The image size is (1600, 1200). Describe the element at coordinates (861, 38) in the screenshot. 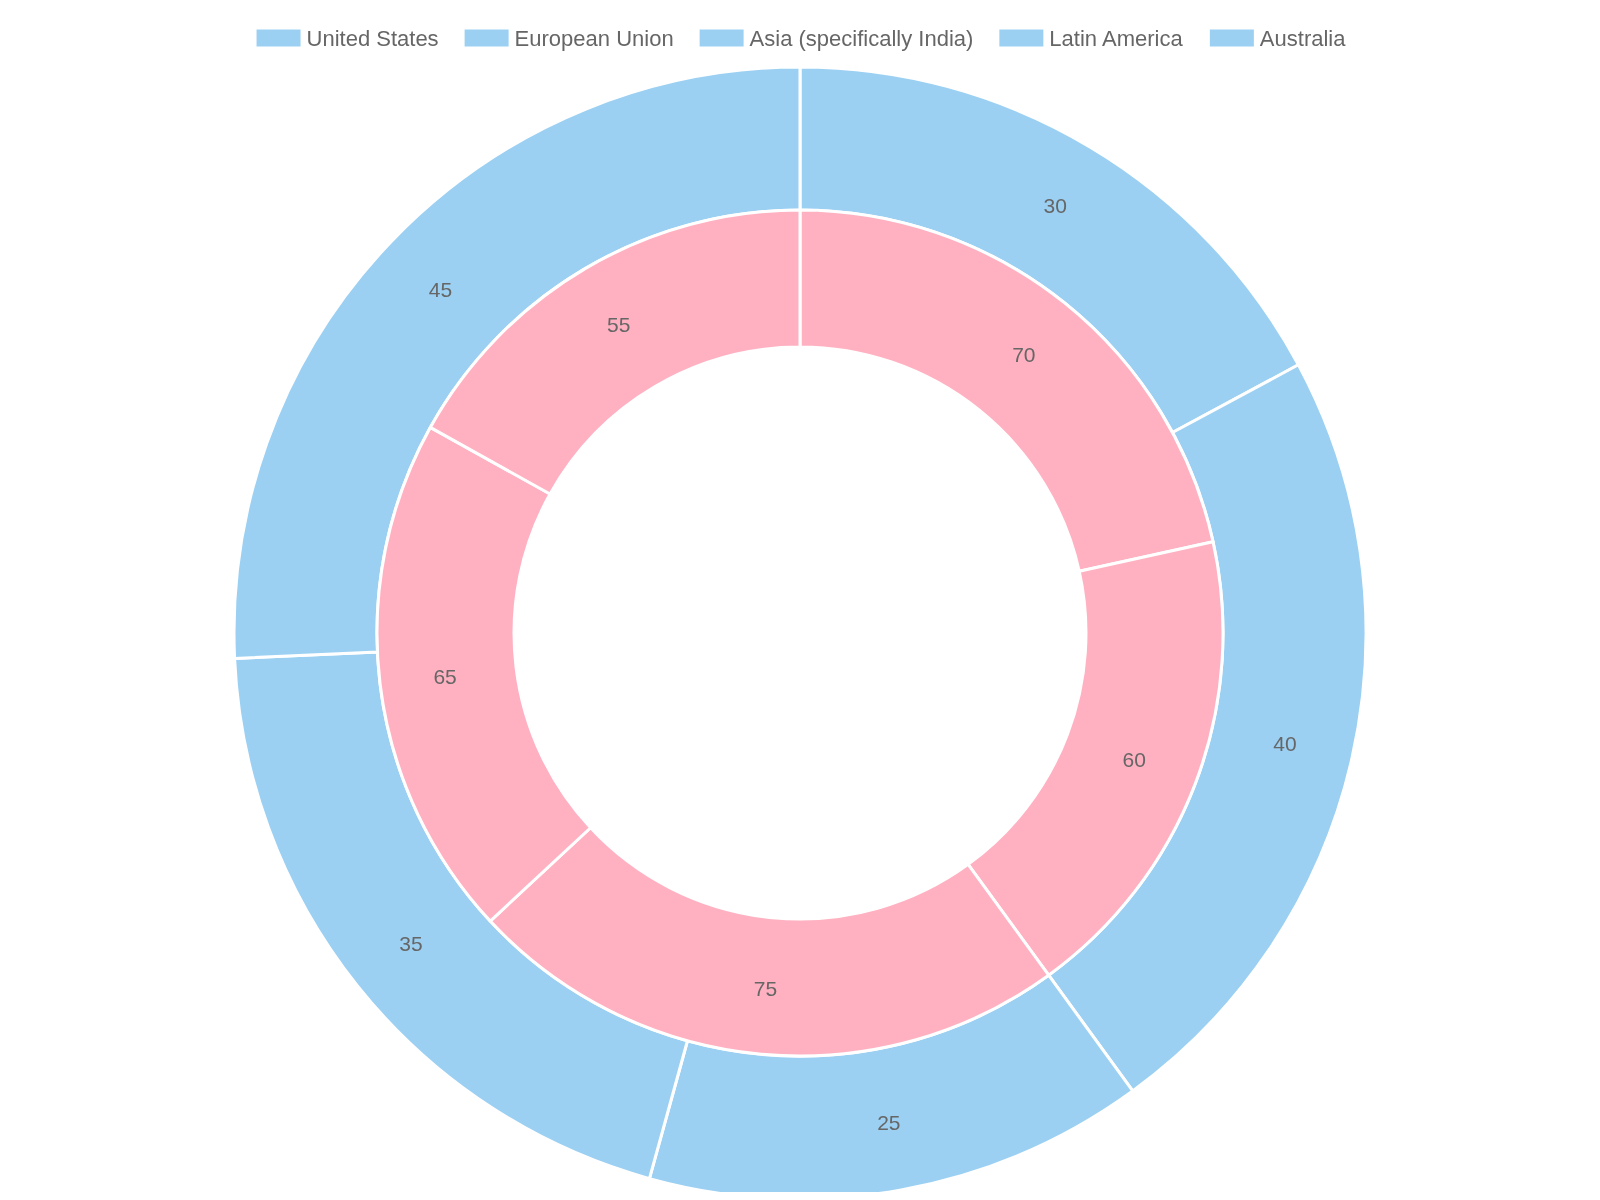

I see `legend-label: Asia (specifically India)` at that location.